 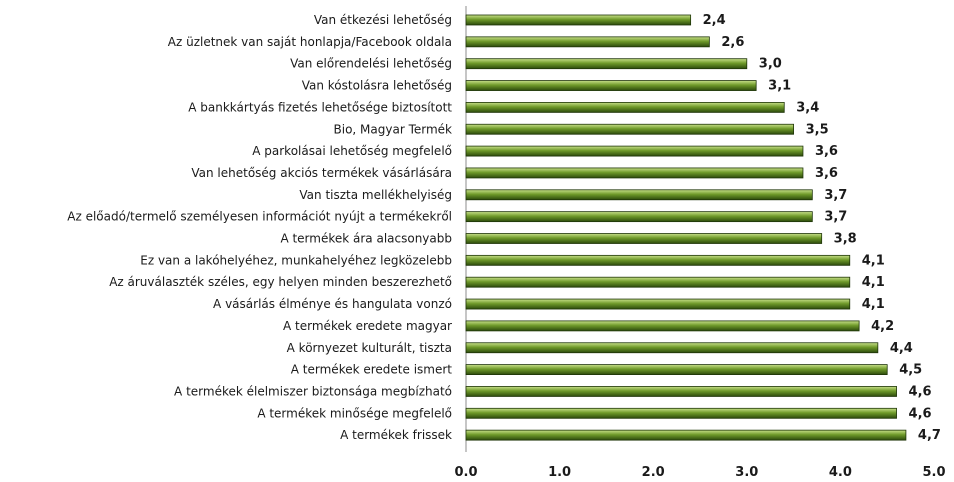 What do you see at coordinates (807, 107) in the screenshot?
I see `value-label: 3,4` at bounding box center [807, 107].